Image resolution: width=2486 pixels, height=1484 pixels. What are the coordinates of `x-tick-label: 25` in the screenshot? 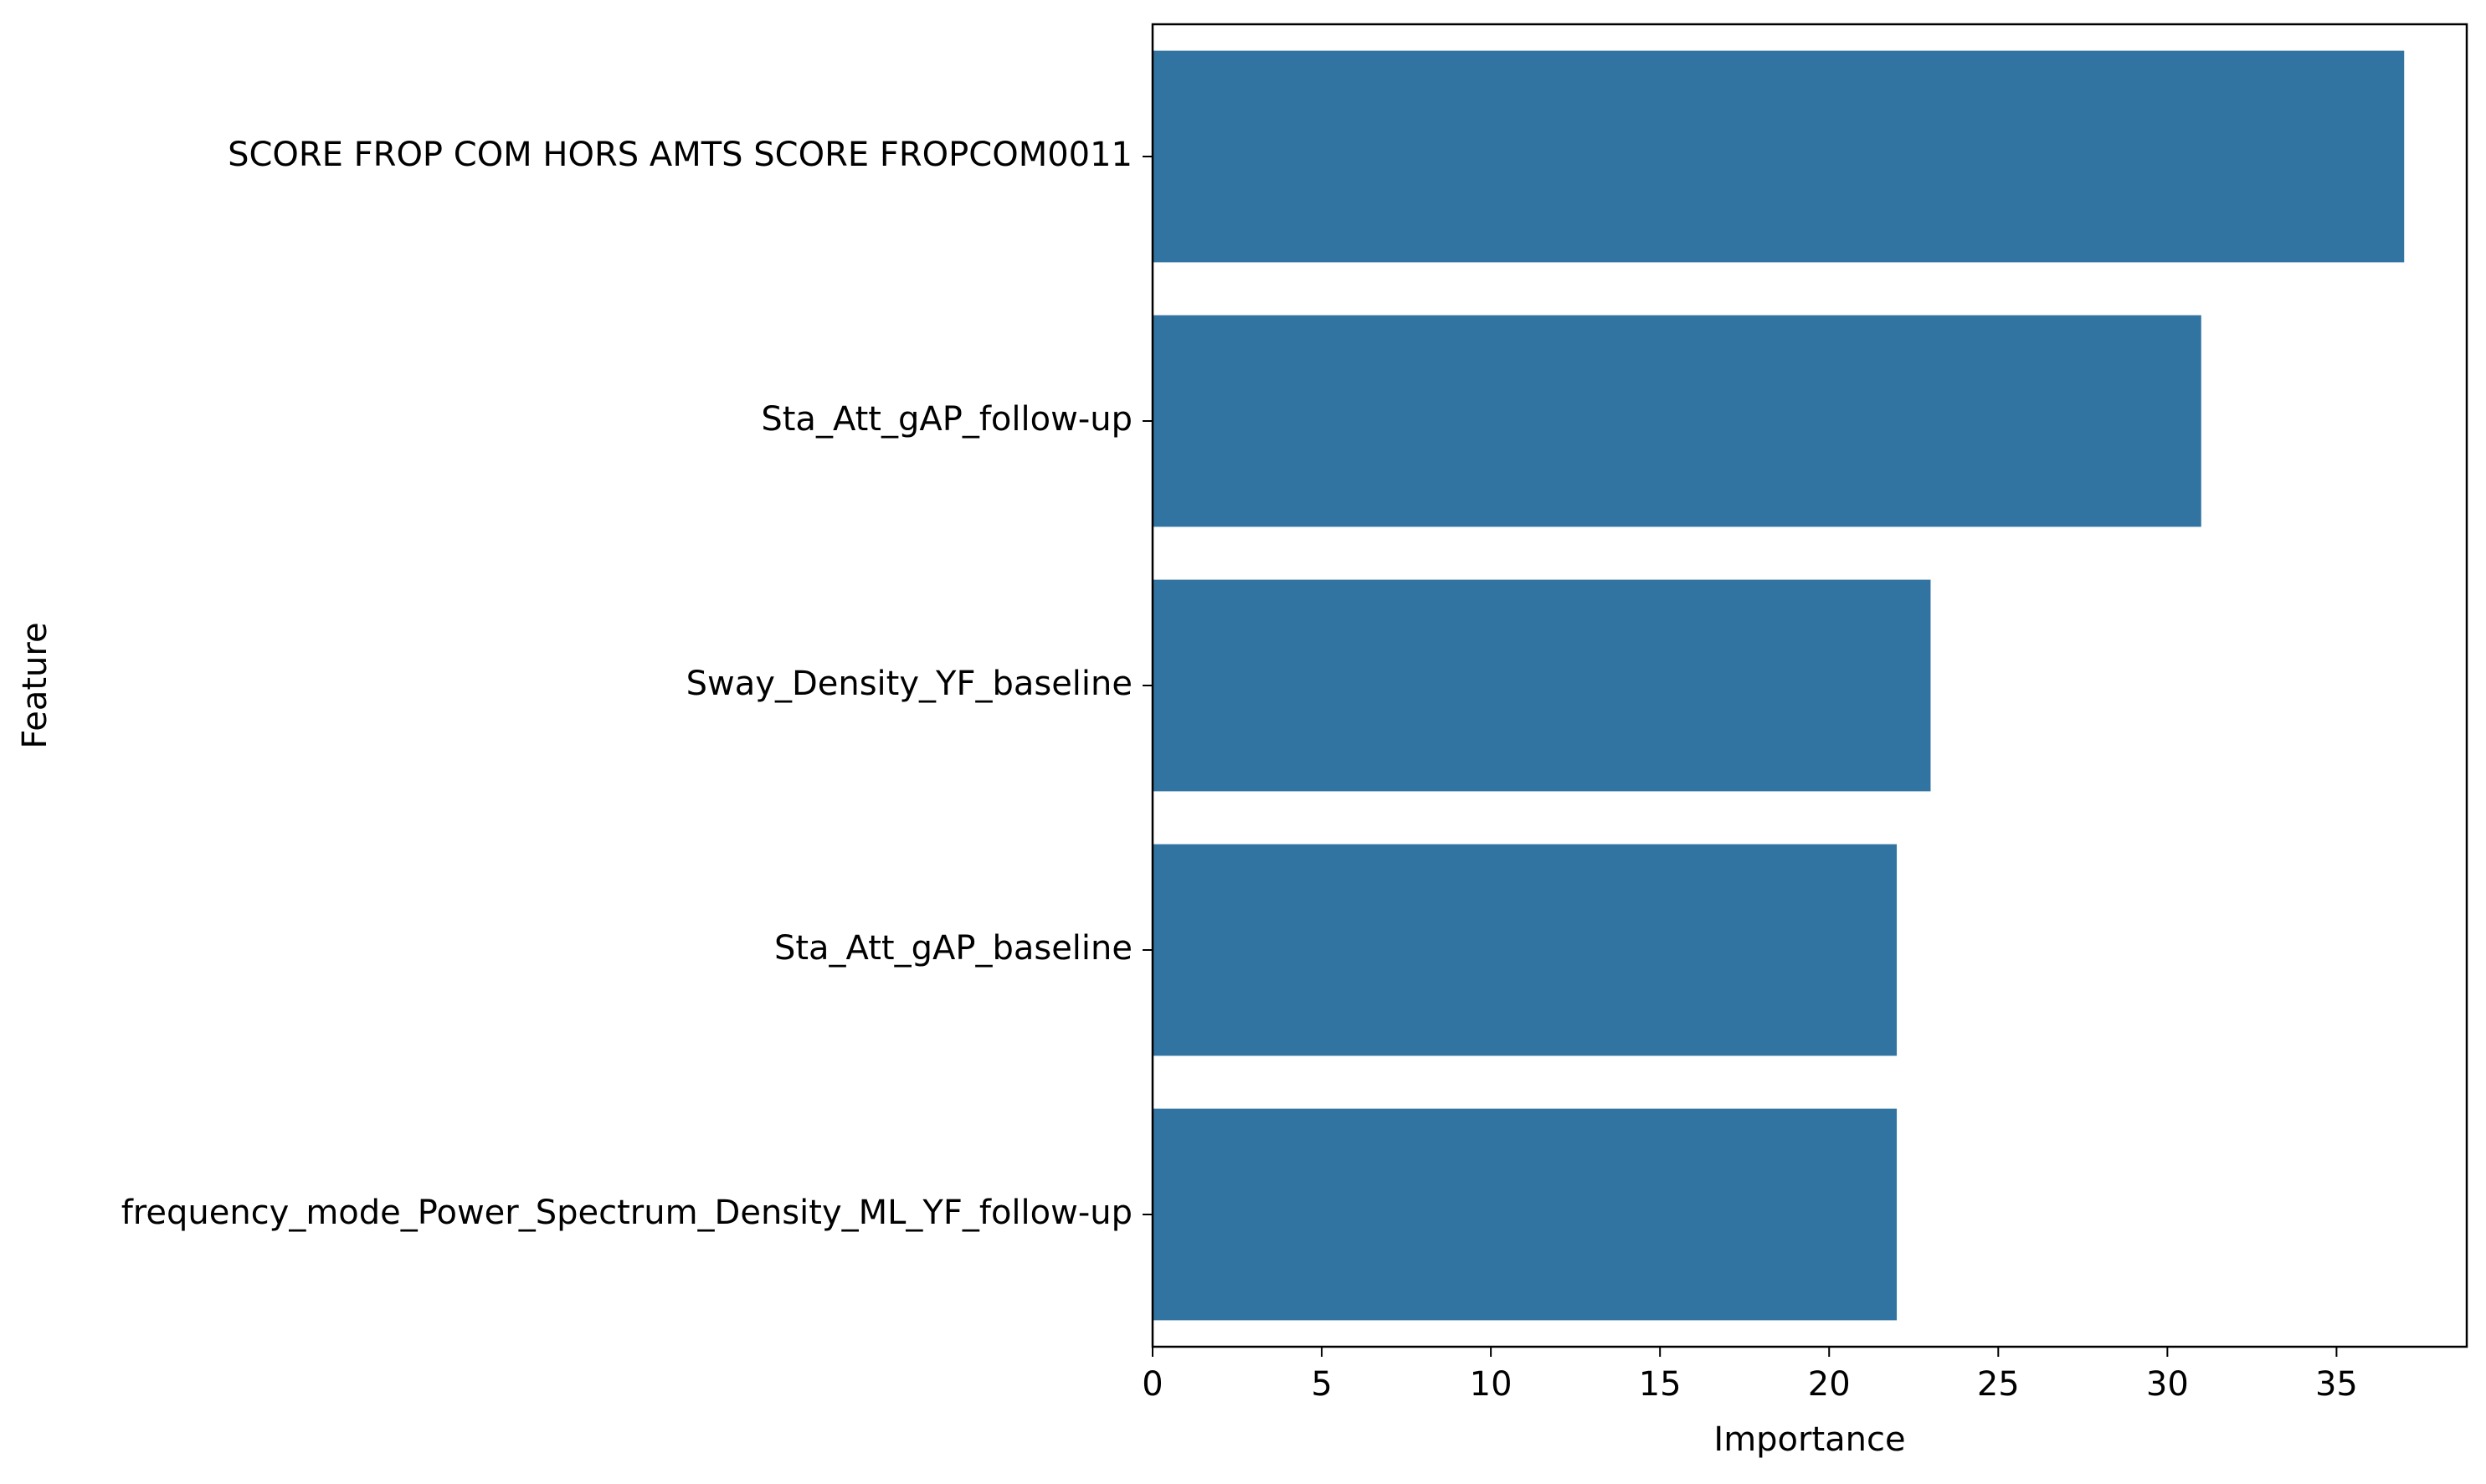 It's located at (1998, 1385).